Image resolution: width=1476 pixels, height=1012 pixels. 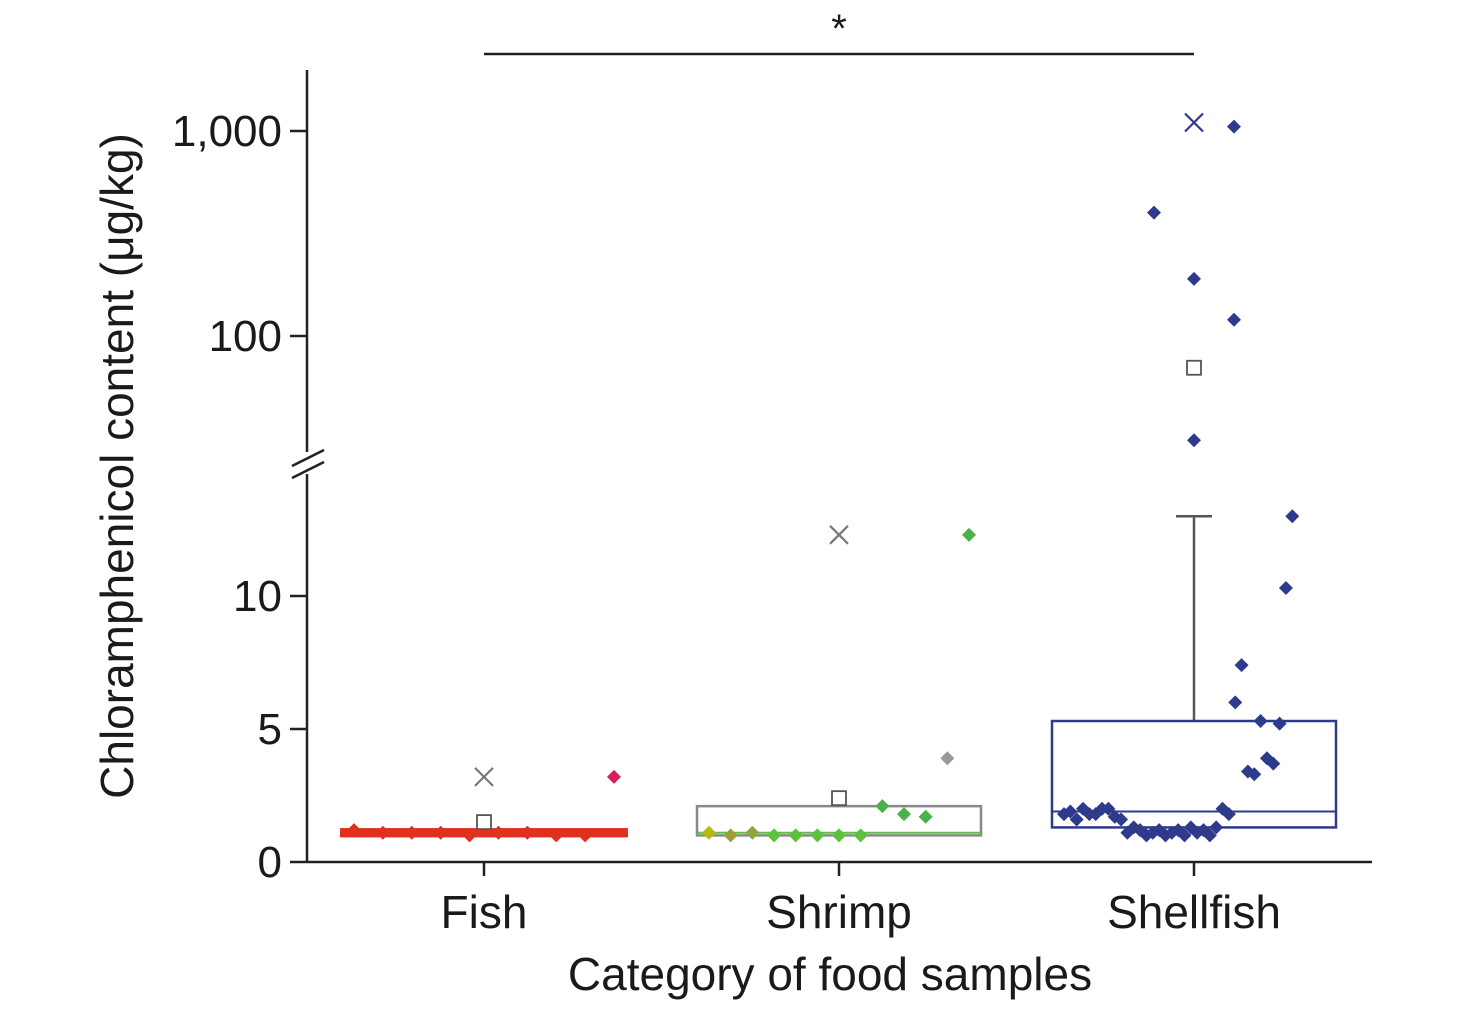 What do you see at coordinates (830, 974) in the screenshot?
I see `x-axis-title: Category of food samples` at bounding box center [830, 974].